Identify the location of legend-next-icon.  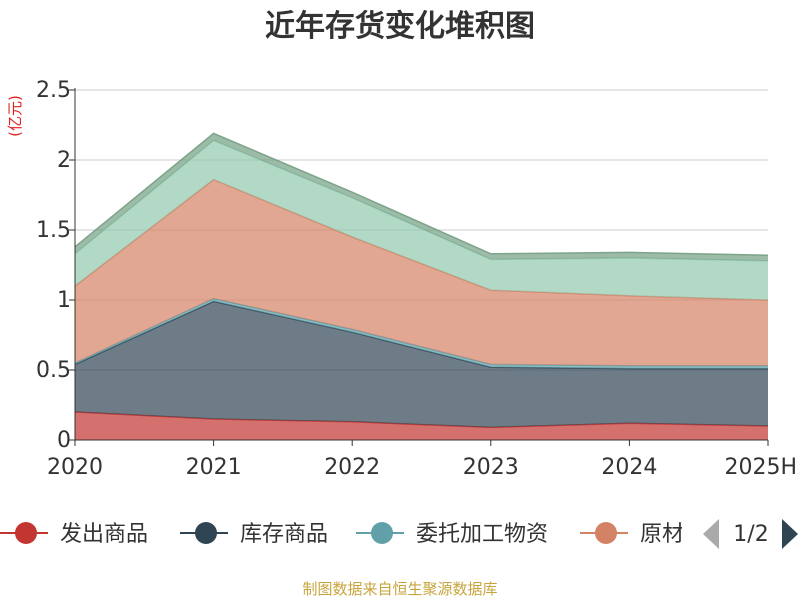
(790, 534).